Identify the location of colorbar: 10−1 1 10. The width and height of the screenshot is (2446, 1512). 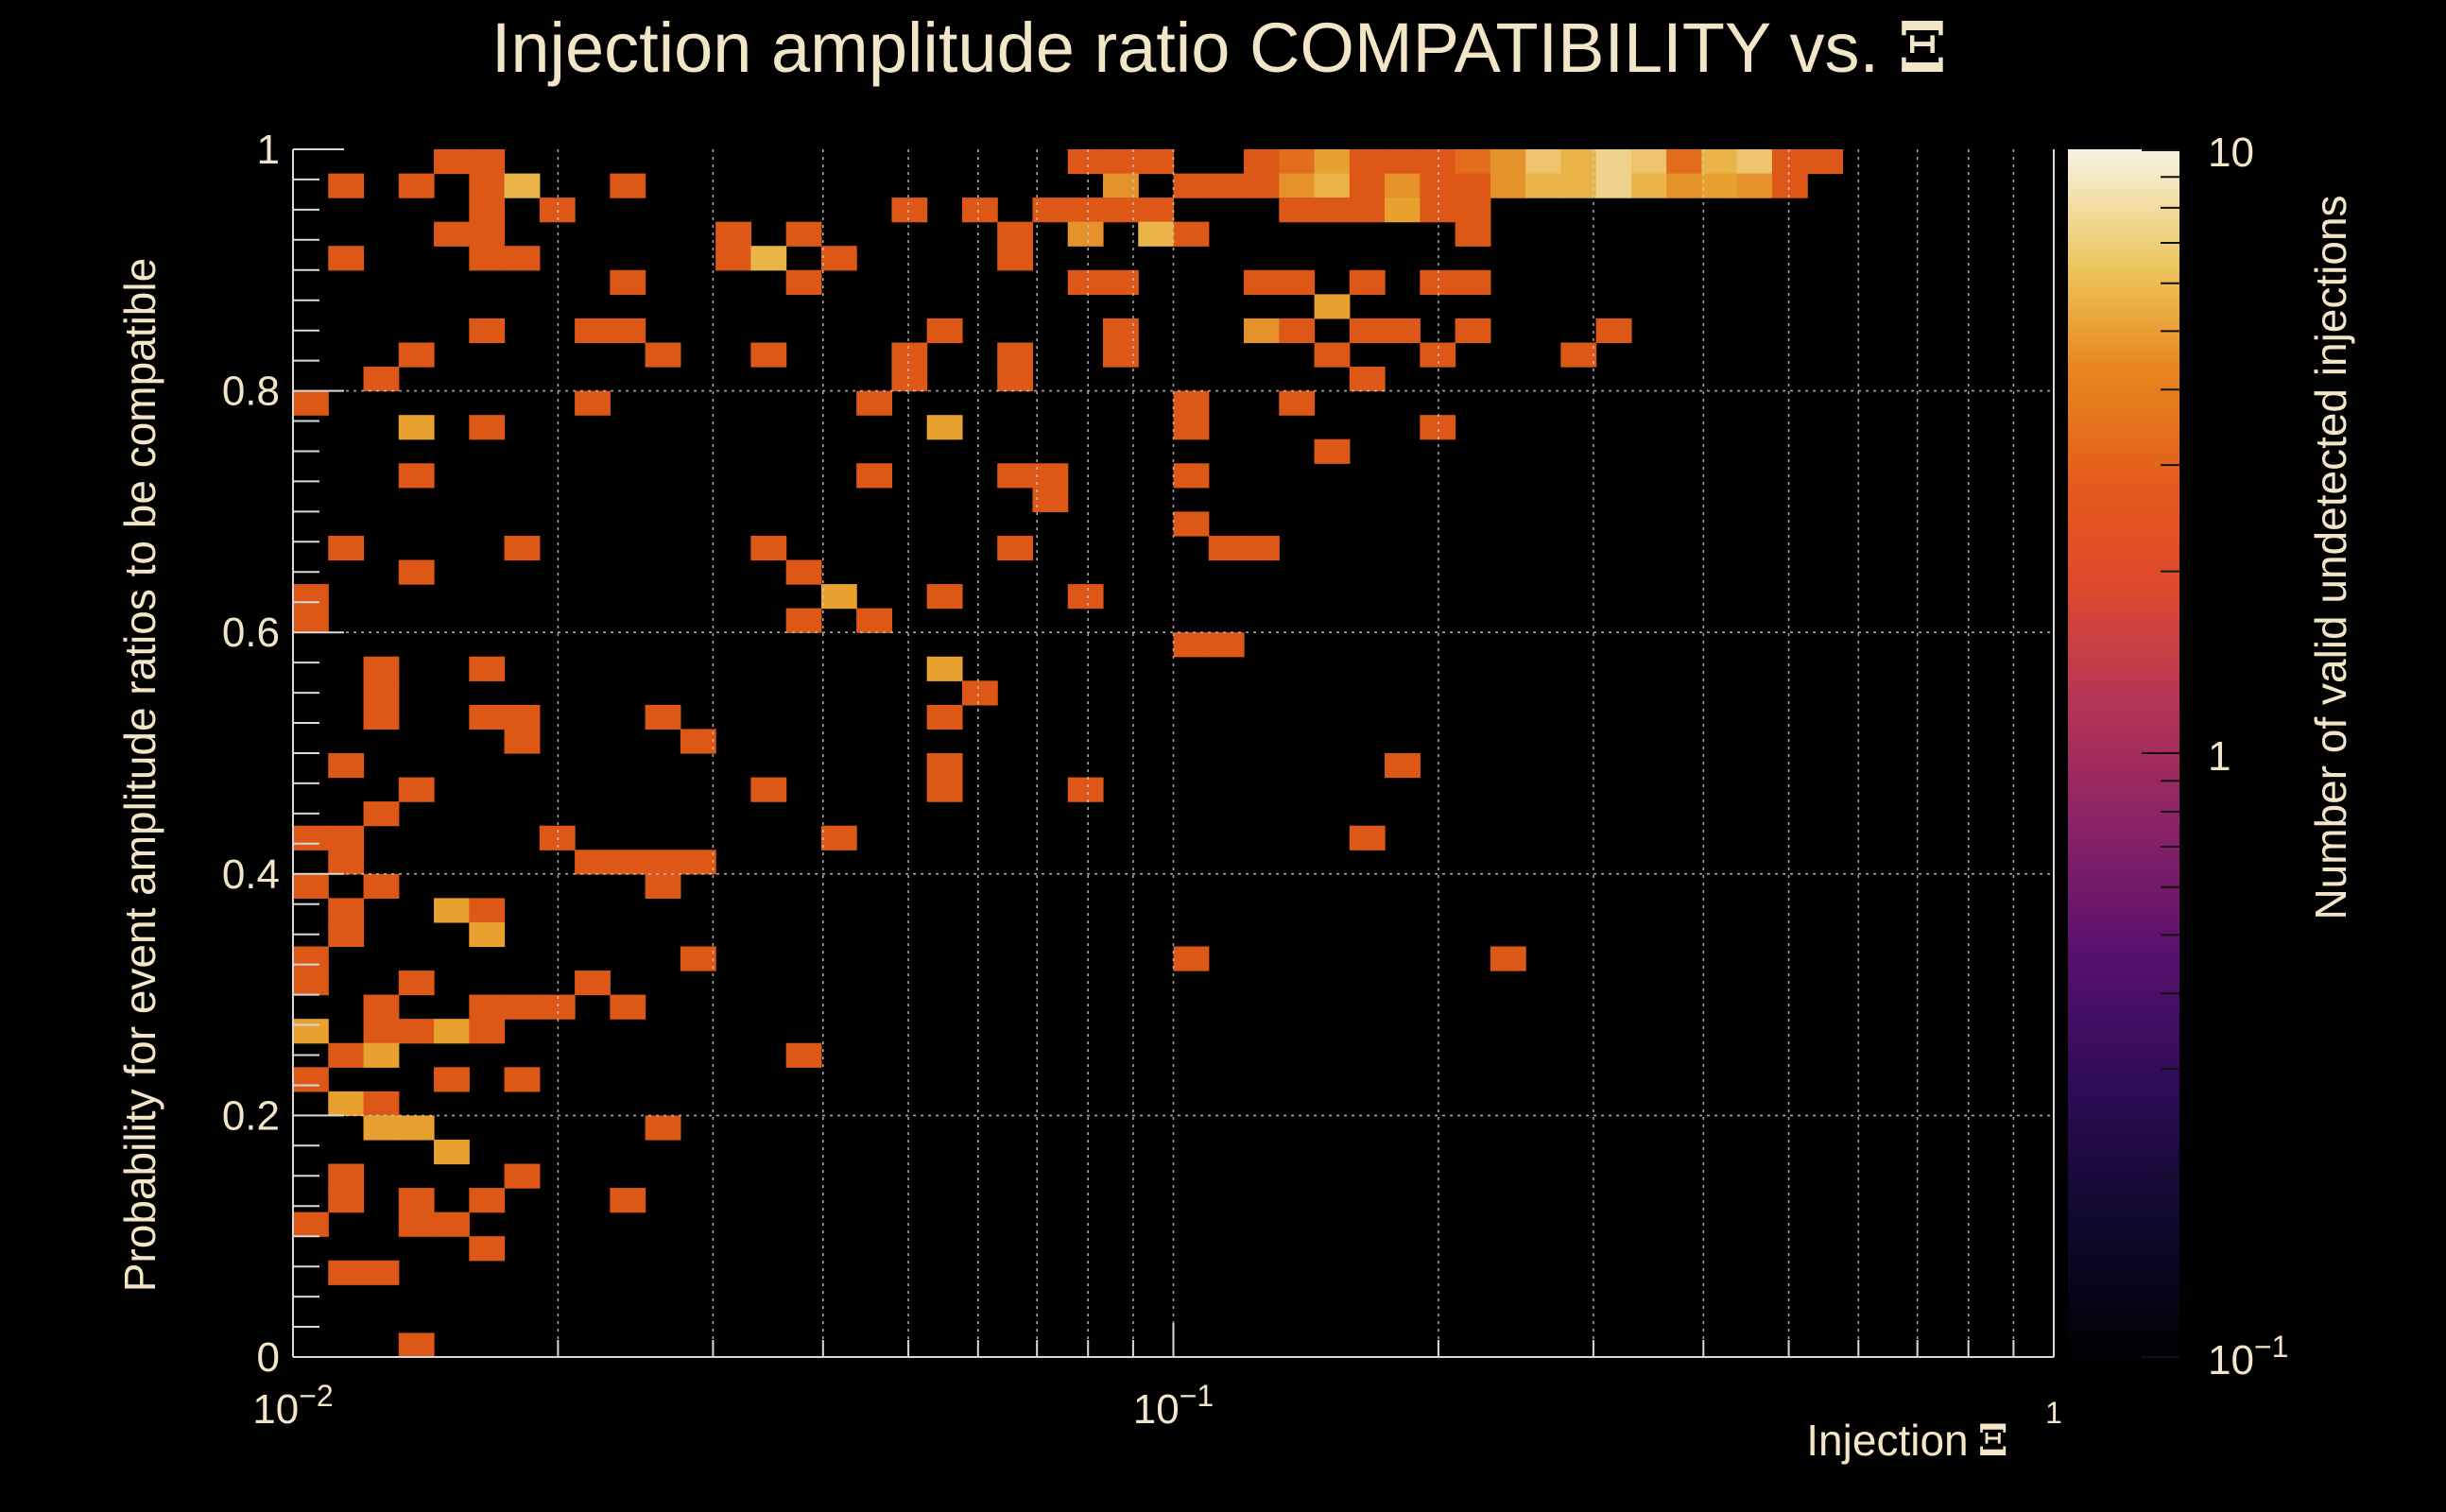
(2178, 756).